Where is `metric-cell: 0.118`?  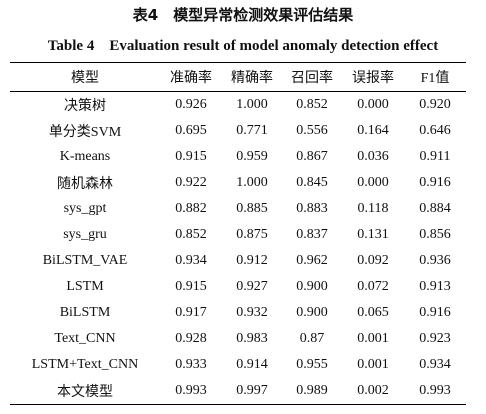 metric-cell: 0.118 is located at coordinates (373, 208).